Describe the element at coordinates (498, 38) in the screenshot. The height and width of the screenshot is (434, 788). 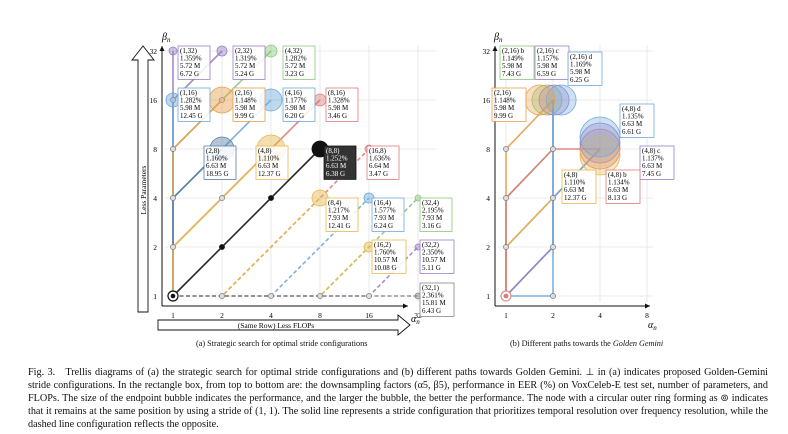
I see `y-axis-symbol: βn` at that location.